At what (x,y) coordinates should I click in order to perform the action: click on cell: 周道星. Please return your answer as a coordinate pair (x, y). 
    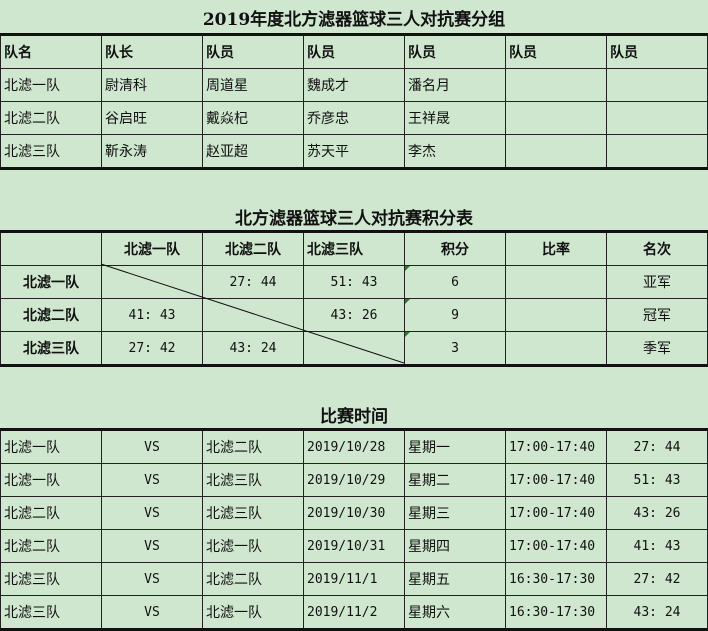
    Looking at the image, I should click on (253, 85).